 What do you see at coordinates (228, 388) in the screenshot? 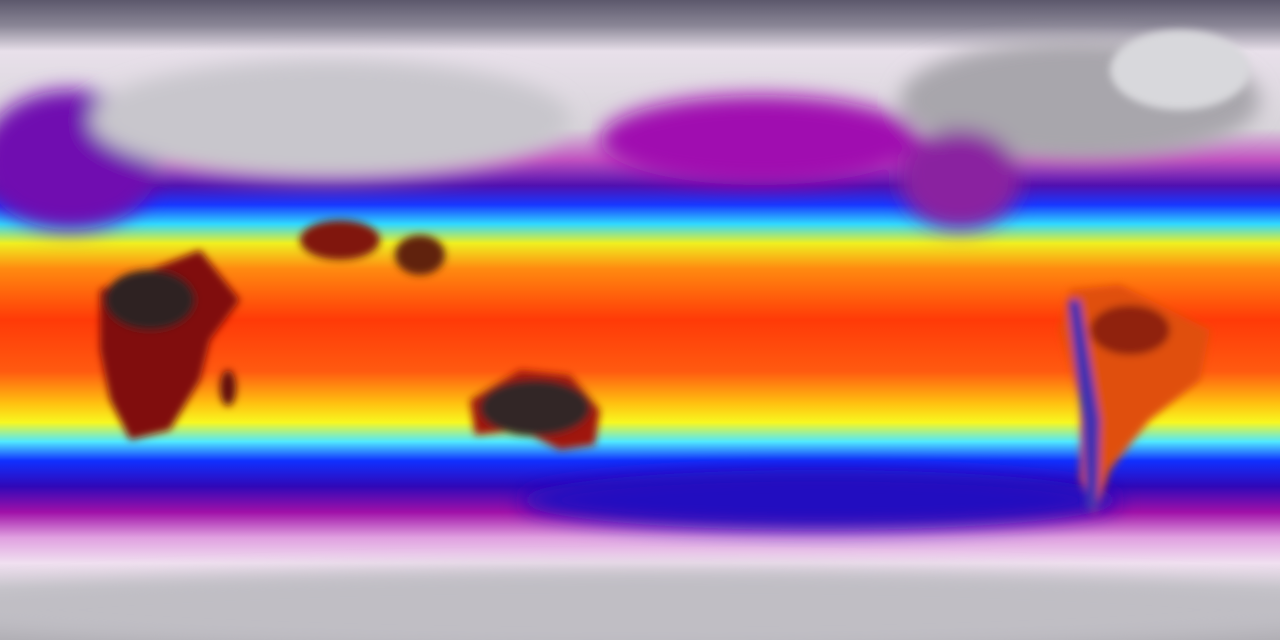
I see `madagascar` at bounding box center [228, 388].